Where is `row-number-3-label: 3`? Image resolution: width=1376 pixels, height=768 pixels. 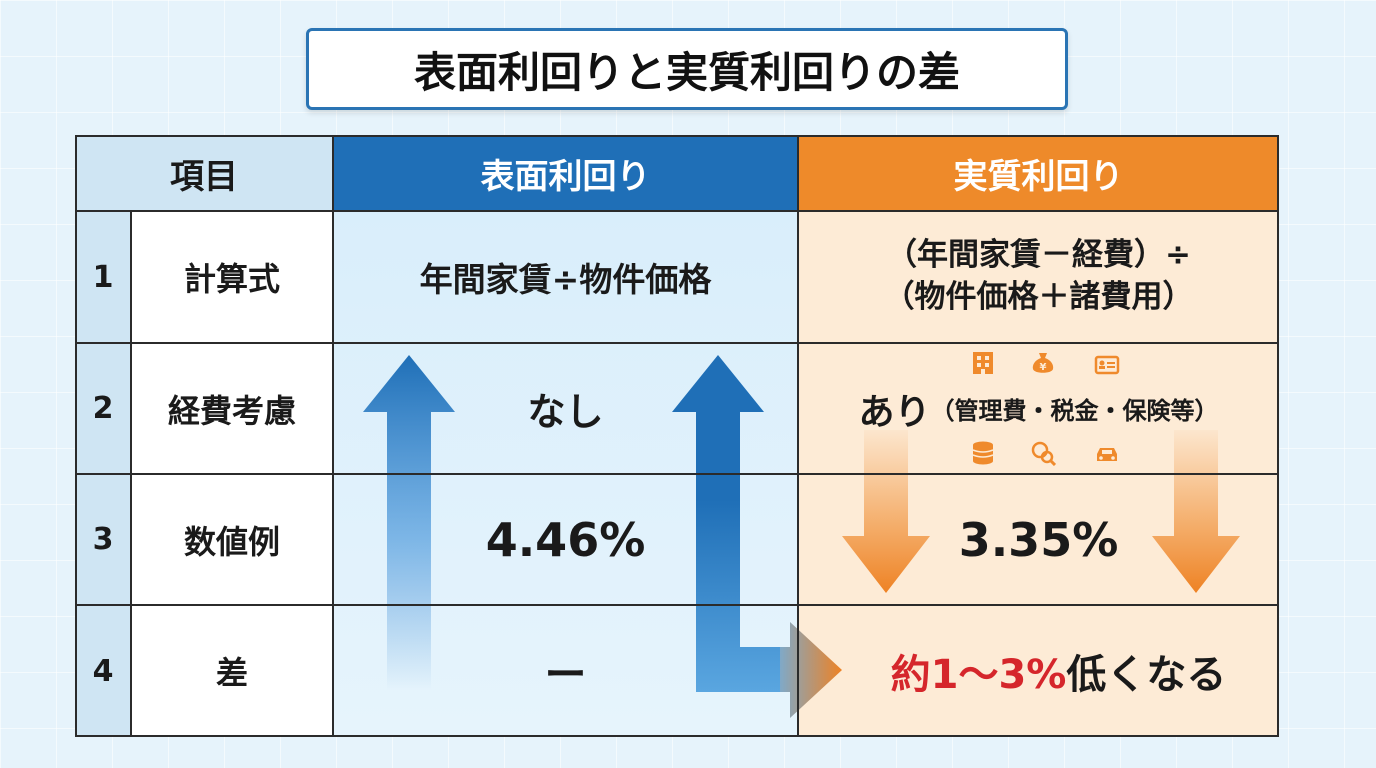 row-number-3-label: 3 is located at coordinates (103, 539).